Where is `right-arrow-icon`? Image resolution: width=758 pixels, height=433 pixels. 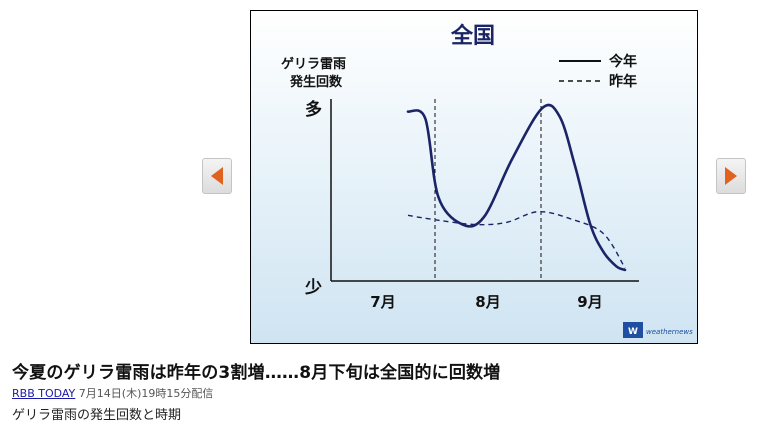 right-arrow-icon is located at coordinates (731, 176).